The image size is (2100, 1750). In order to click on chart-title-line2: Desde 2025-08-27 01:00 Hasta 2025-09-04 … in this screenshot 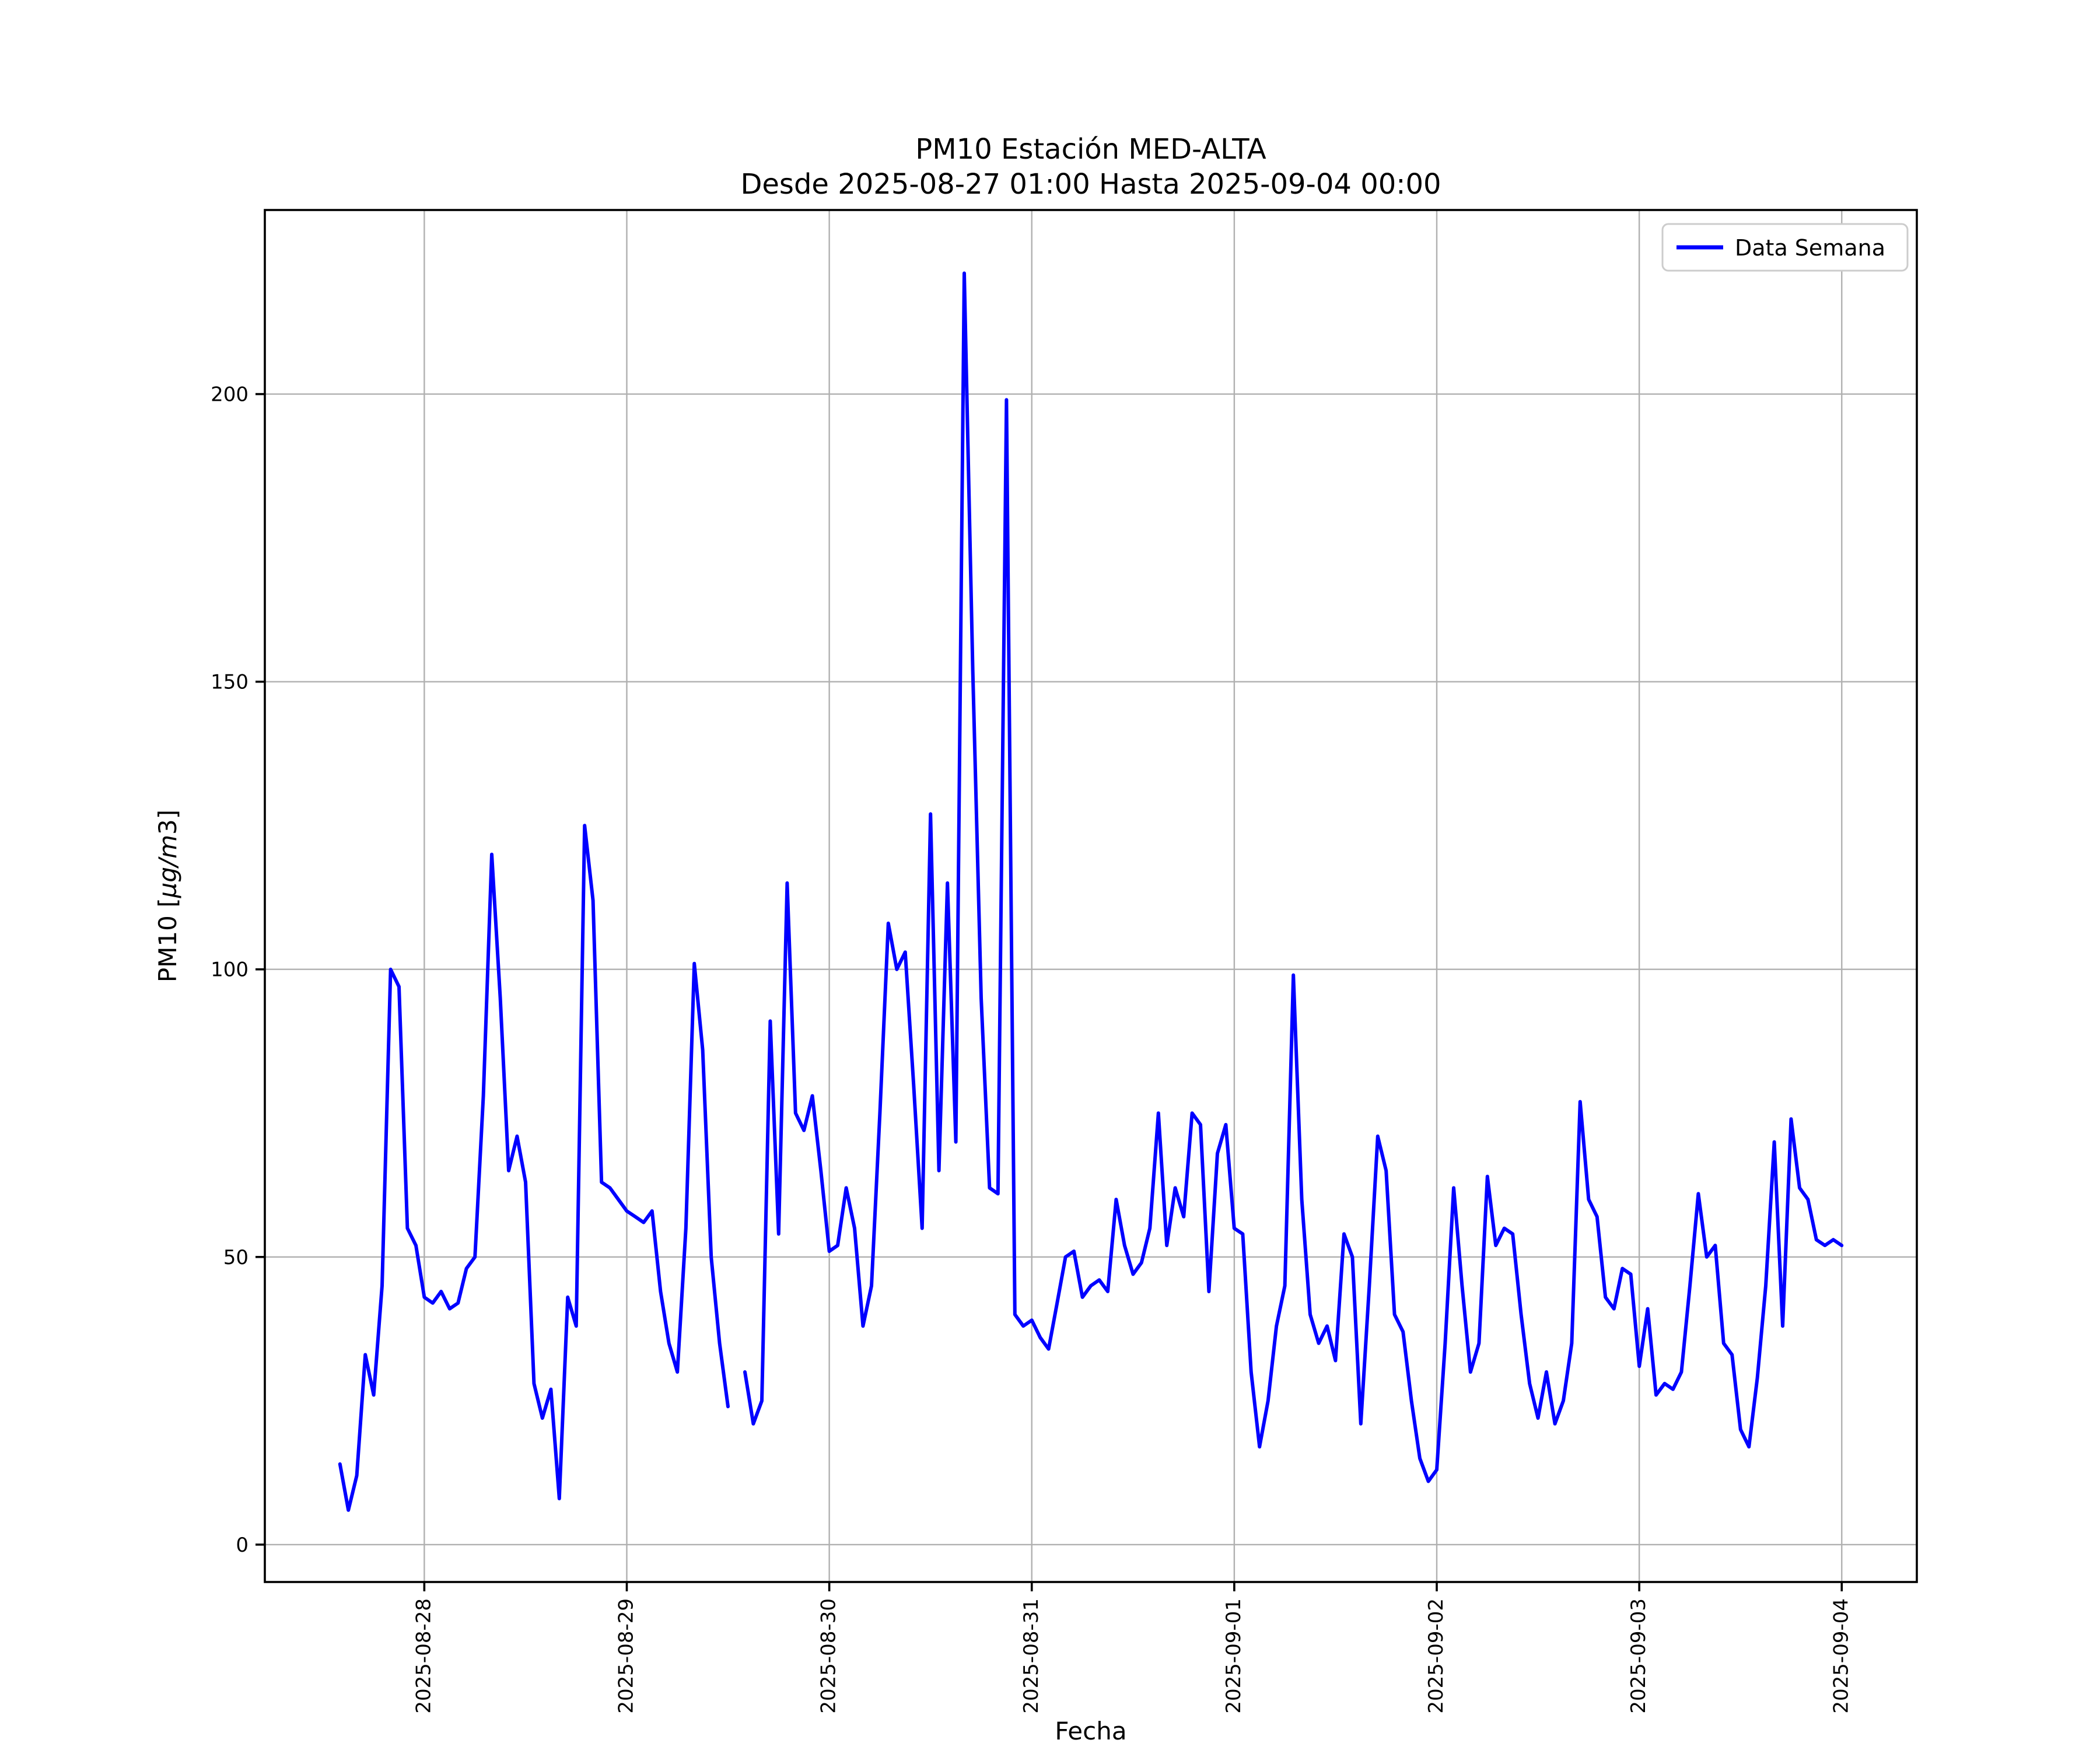, I will do `click(1090, 184)`.